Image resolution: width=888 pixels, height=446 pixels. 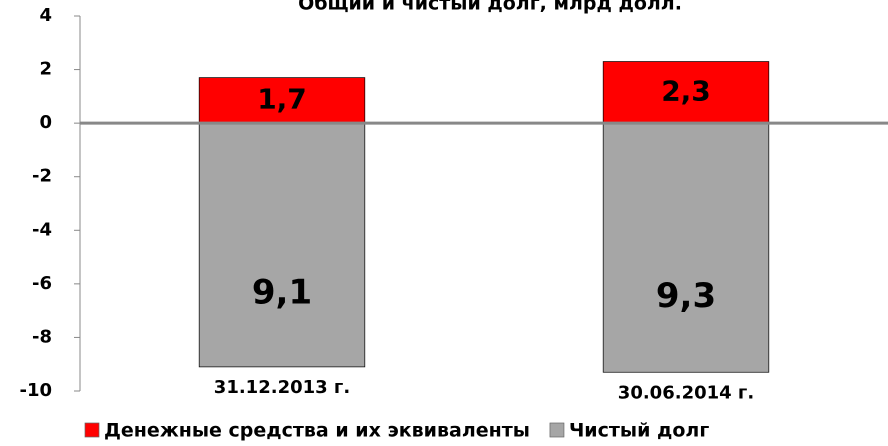 I want to click on y-tick-label: -6, so click(x=42, y=283).